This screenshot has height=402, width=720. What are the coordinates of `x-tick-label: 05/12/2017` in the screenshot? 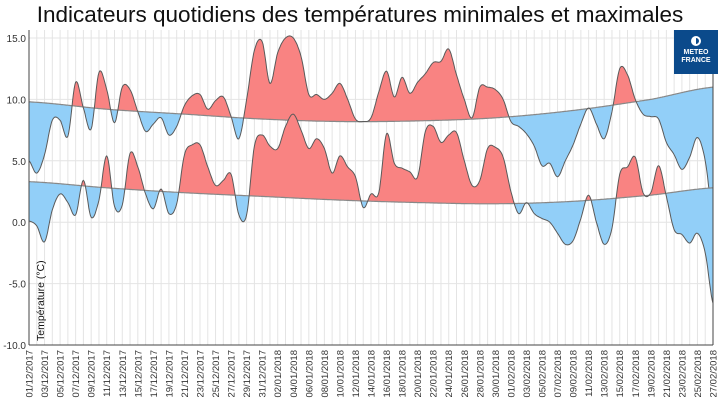 It's located at (61, 374).